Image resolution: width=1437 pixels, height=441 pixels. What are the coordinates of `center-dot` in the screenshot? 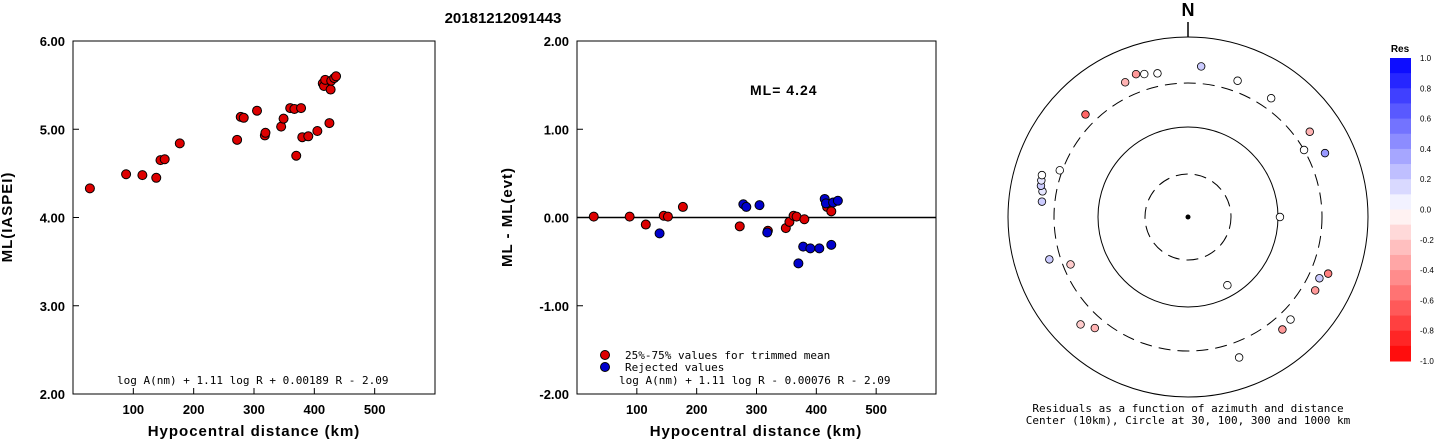 It's located at (1188, 217).